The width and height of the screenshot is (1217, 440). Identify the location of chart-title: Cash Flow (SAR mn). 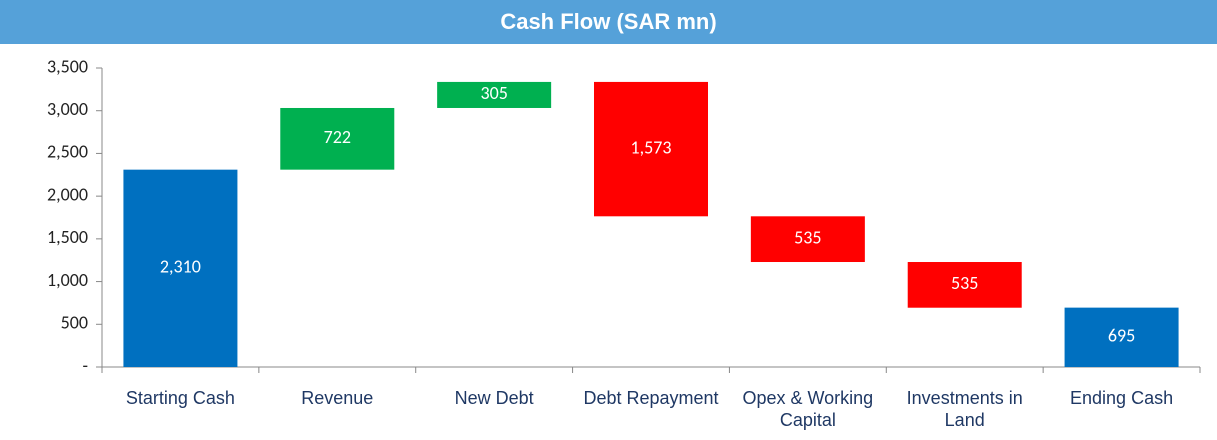
(608, 22).